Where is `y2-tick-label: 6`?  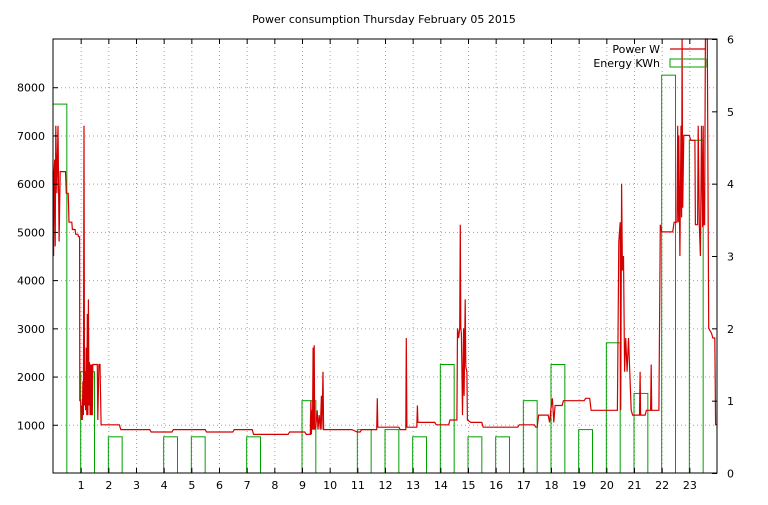
y2-tick-label: 6 is located at coordinates (730, 40).